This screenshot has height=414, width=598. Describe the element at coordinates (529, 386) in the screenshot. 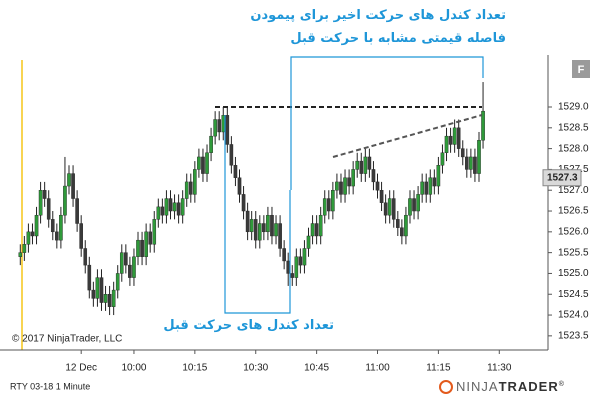

I see `logo-part: TRADER` at that location.